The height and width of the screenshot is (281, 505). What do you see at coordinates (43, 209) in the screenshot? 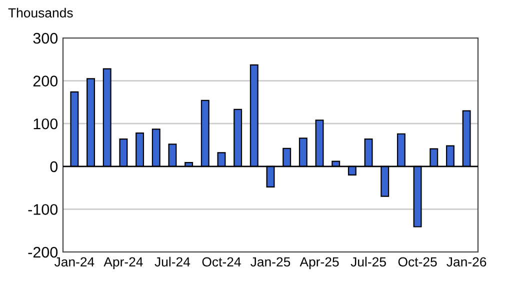
I see `y-tick-label: -100` at bounding box center [43, 209].